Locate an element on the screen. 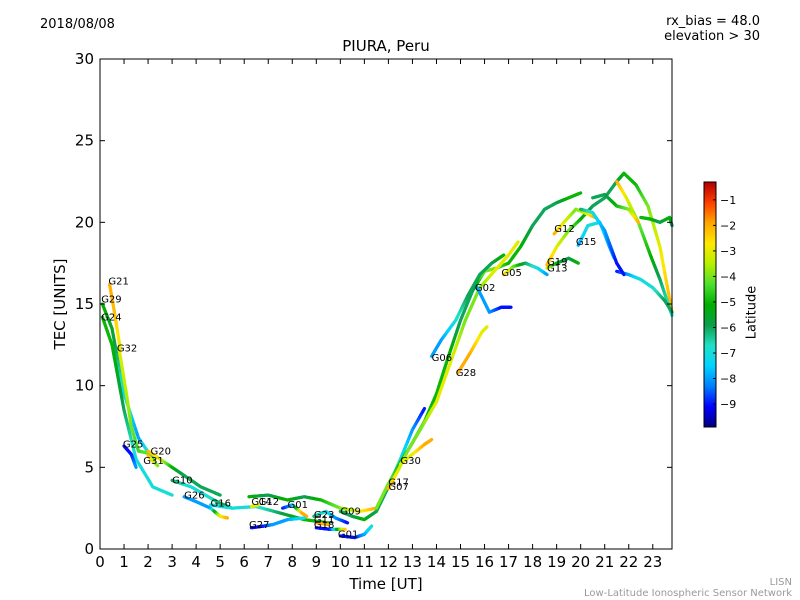 This screenshot has width=800, height=600. x-tick-label: 5 is located at coordinates (220, 562).